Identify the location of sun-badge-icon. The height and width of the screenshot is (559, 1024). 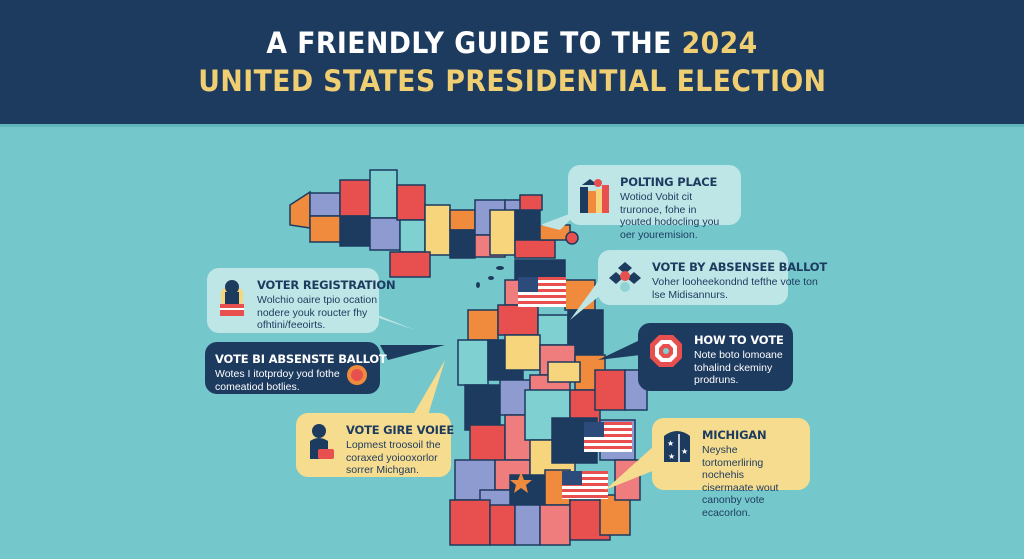
(357, 375).